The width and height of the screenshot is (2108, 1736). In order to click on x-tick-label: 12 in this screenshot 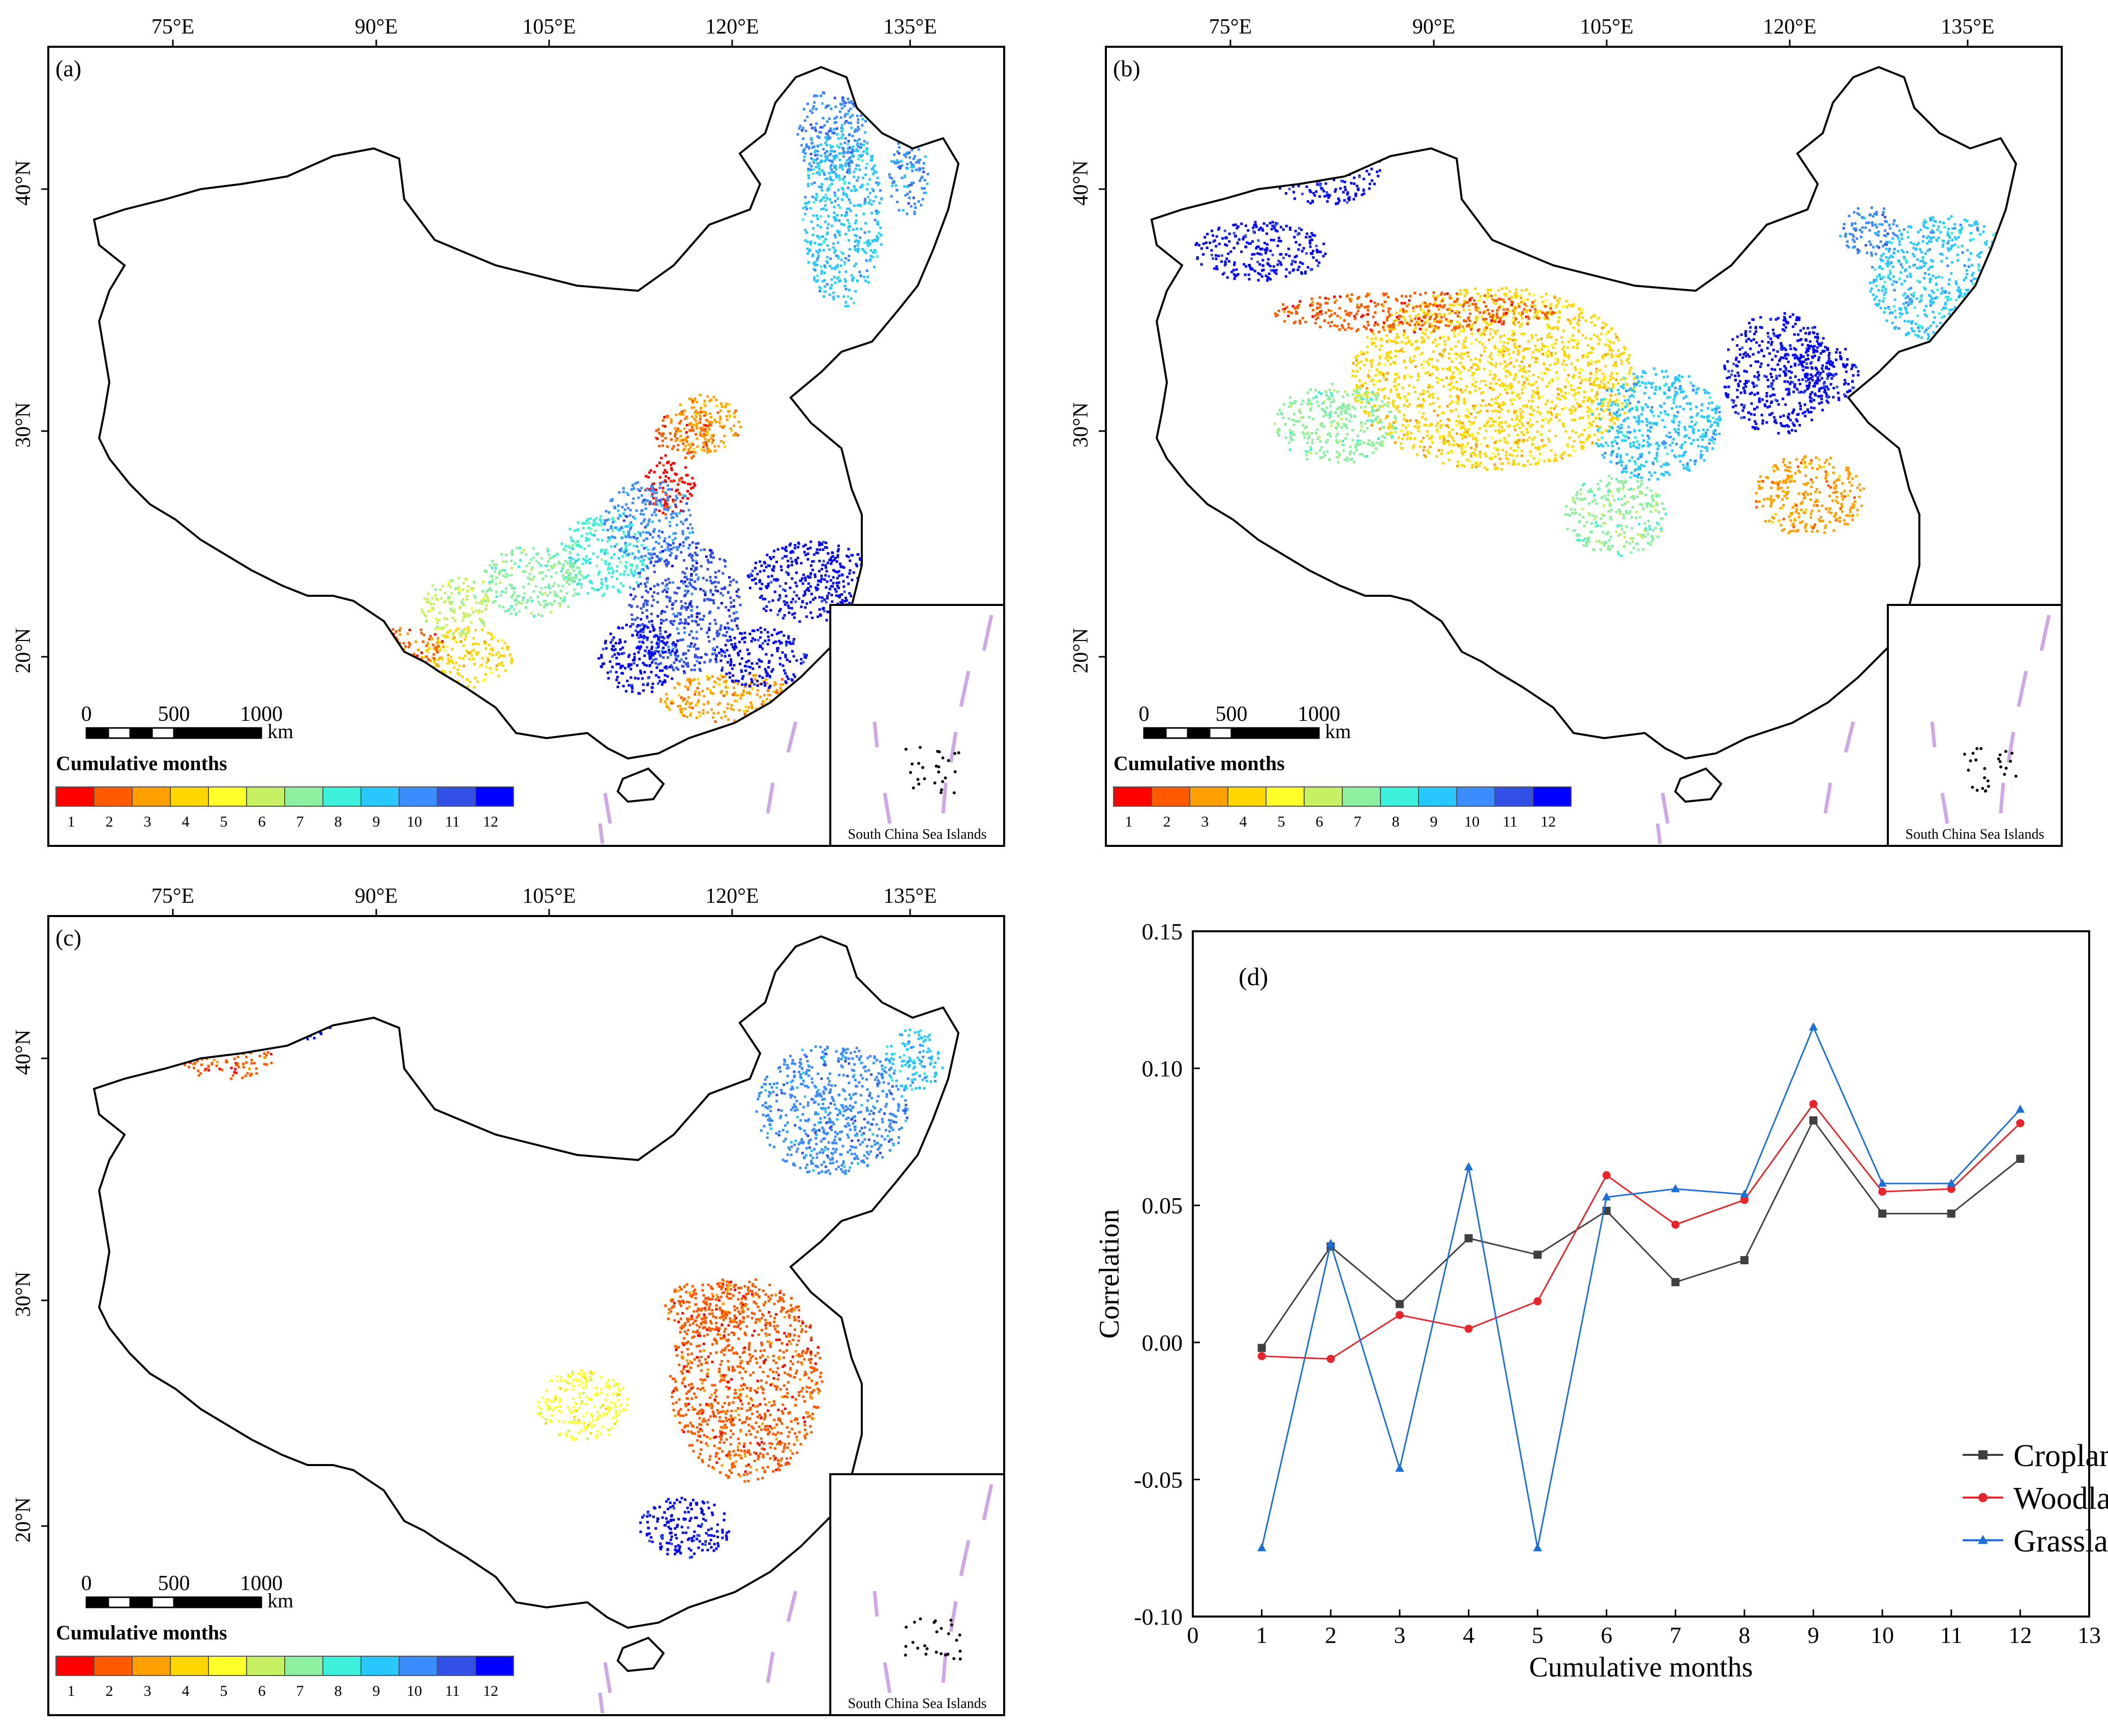, I will do `click(2020, 1635)`.